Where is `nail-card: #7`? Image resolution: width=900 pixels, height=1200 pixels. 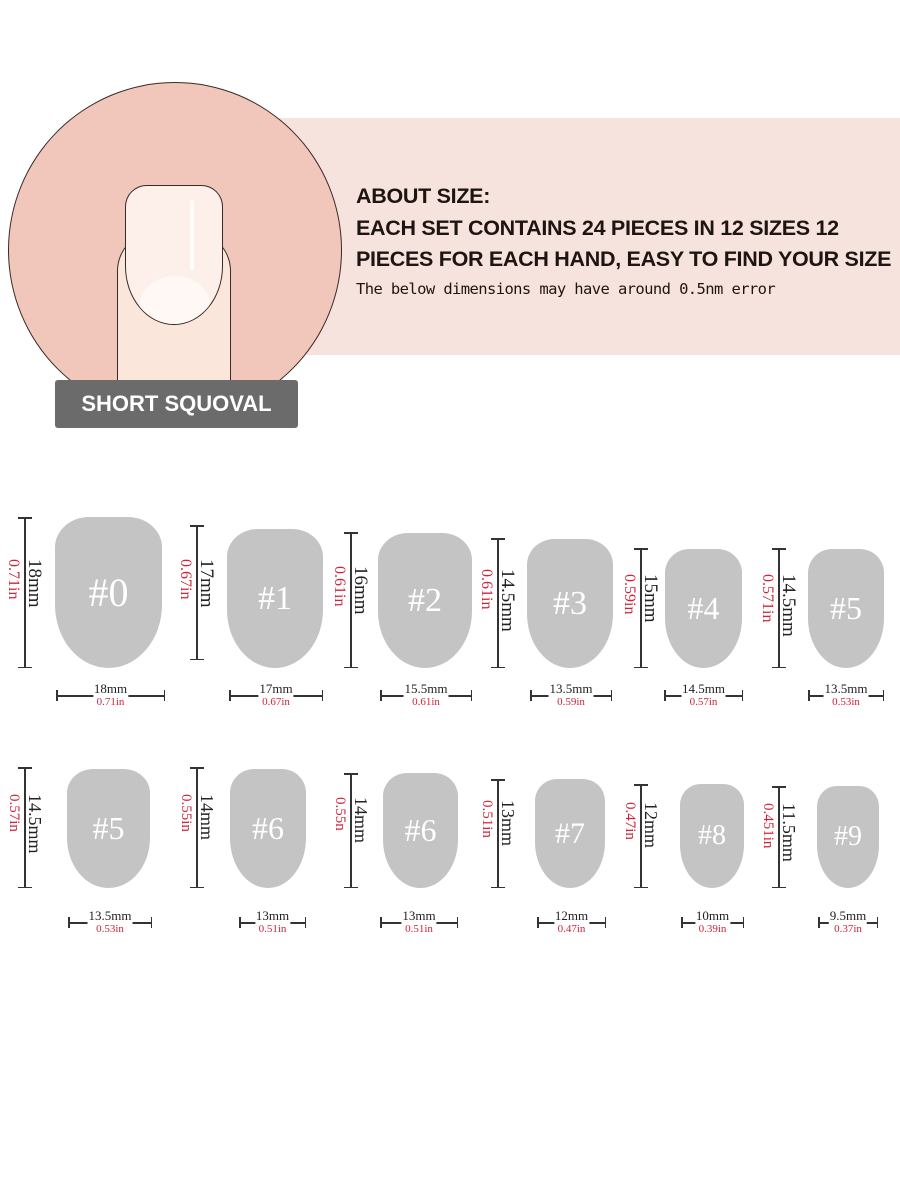 nail-card: #7 is located at coordinates (570, 833).